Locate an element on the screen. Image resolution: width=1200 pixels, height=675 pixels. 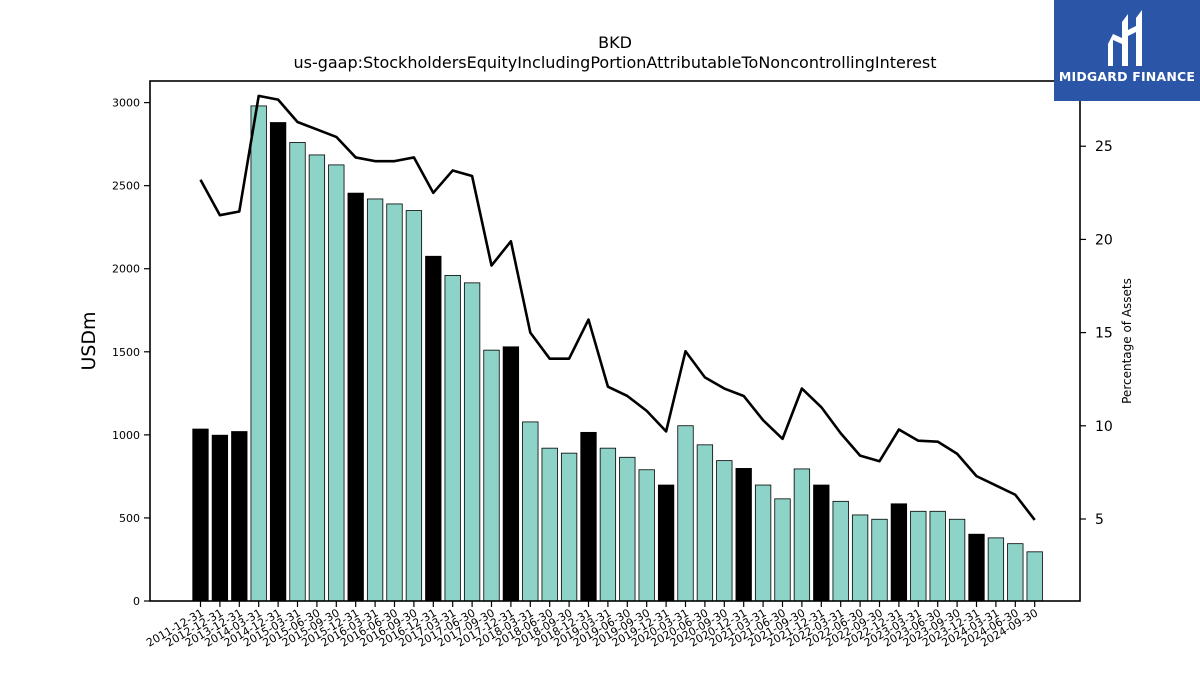
y2-tick-label: 20 is located at coordinates (1104, 240).